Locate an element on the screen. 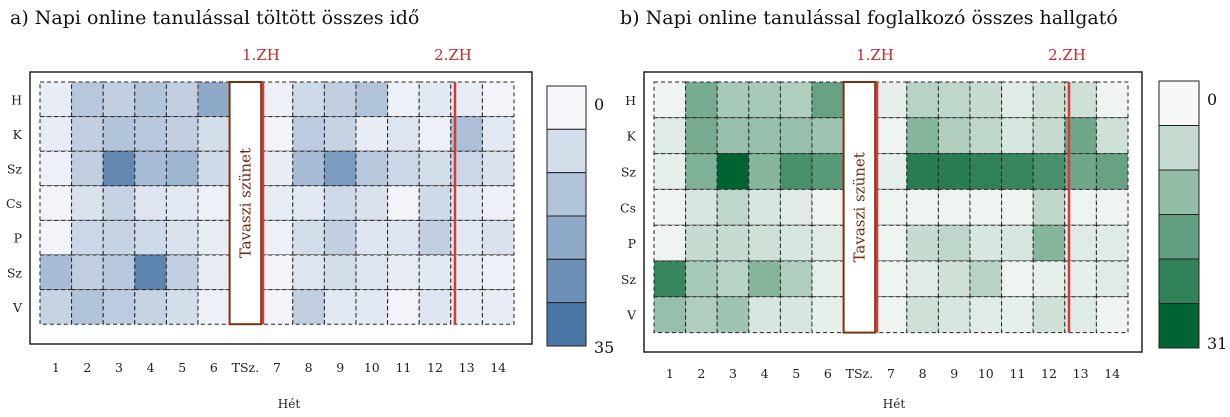 The image size is (1230, 417). spring-break-label: Tavaszi szünet is located at coordinates (245, 203).